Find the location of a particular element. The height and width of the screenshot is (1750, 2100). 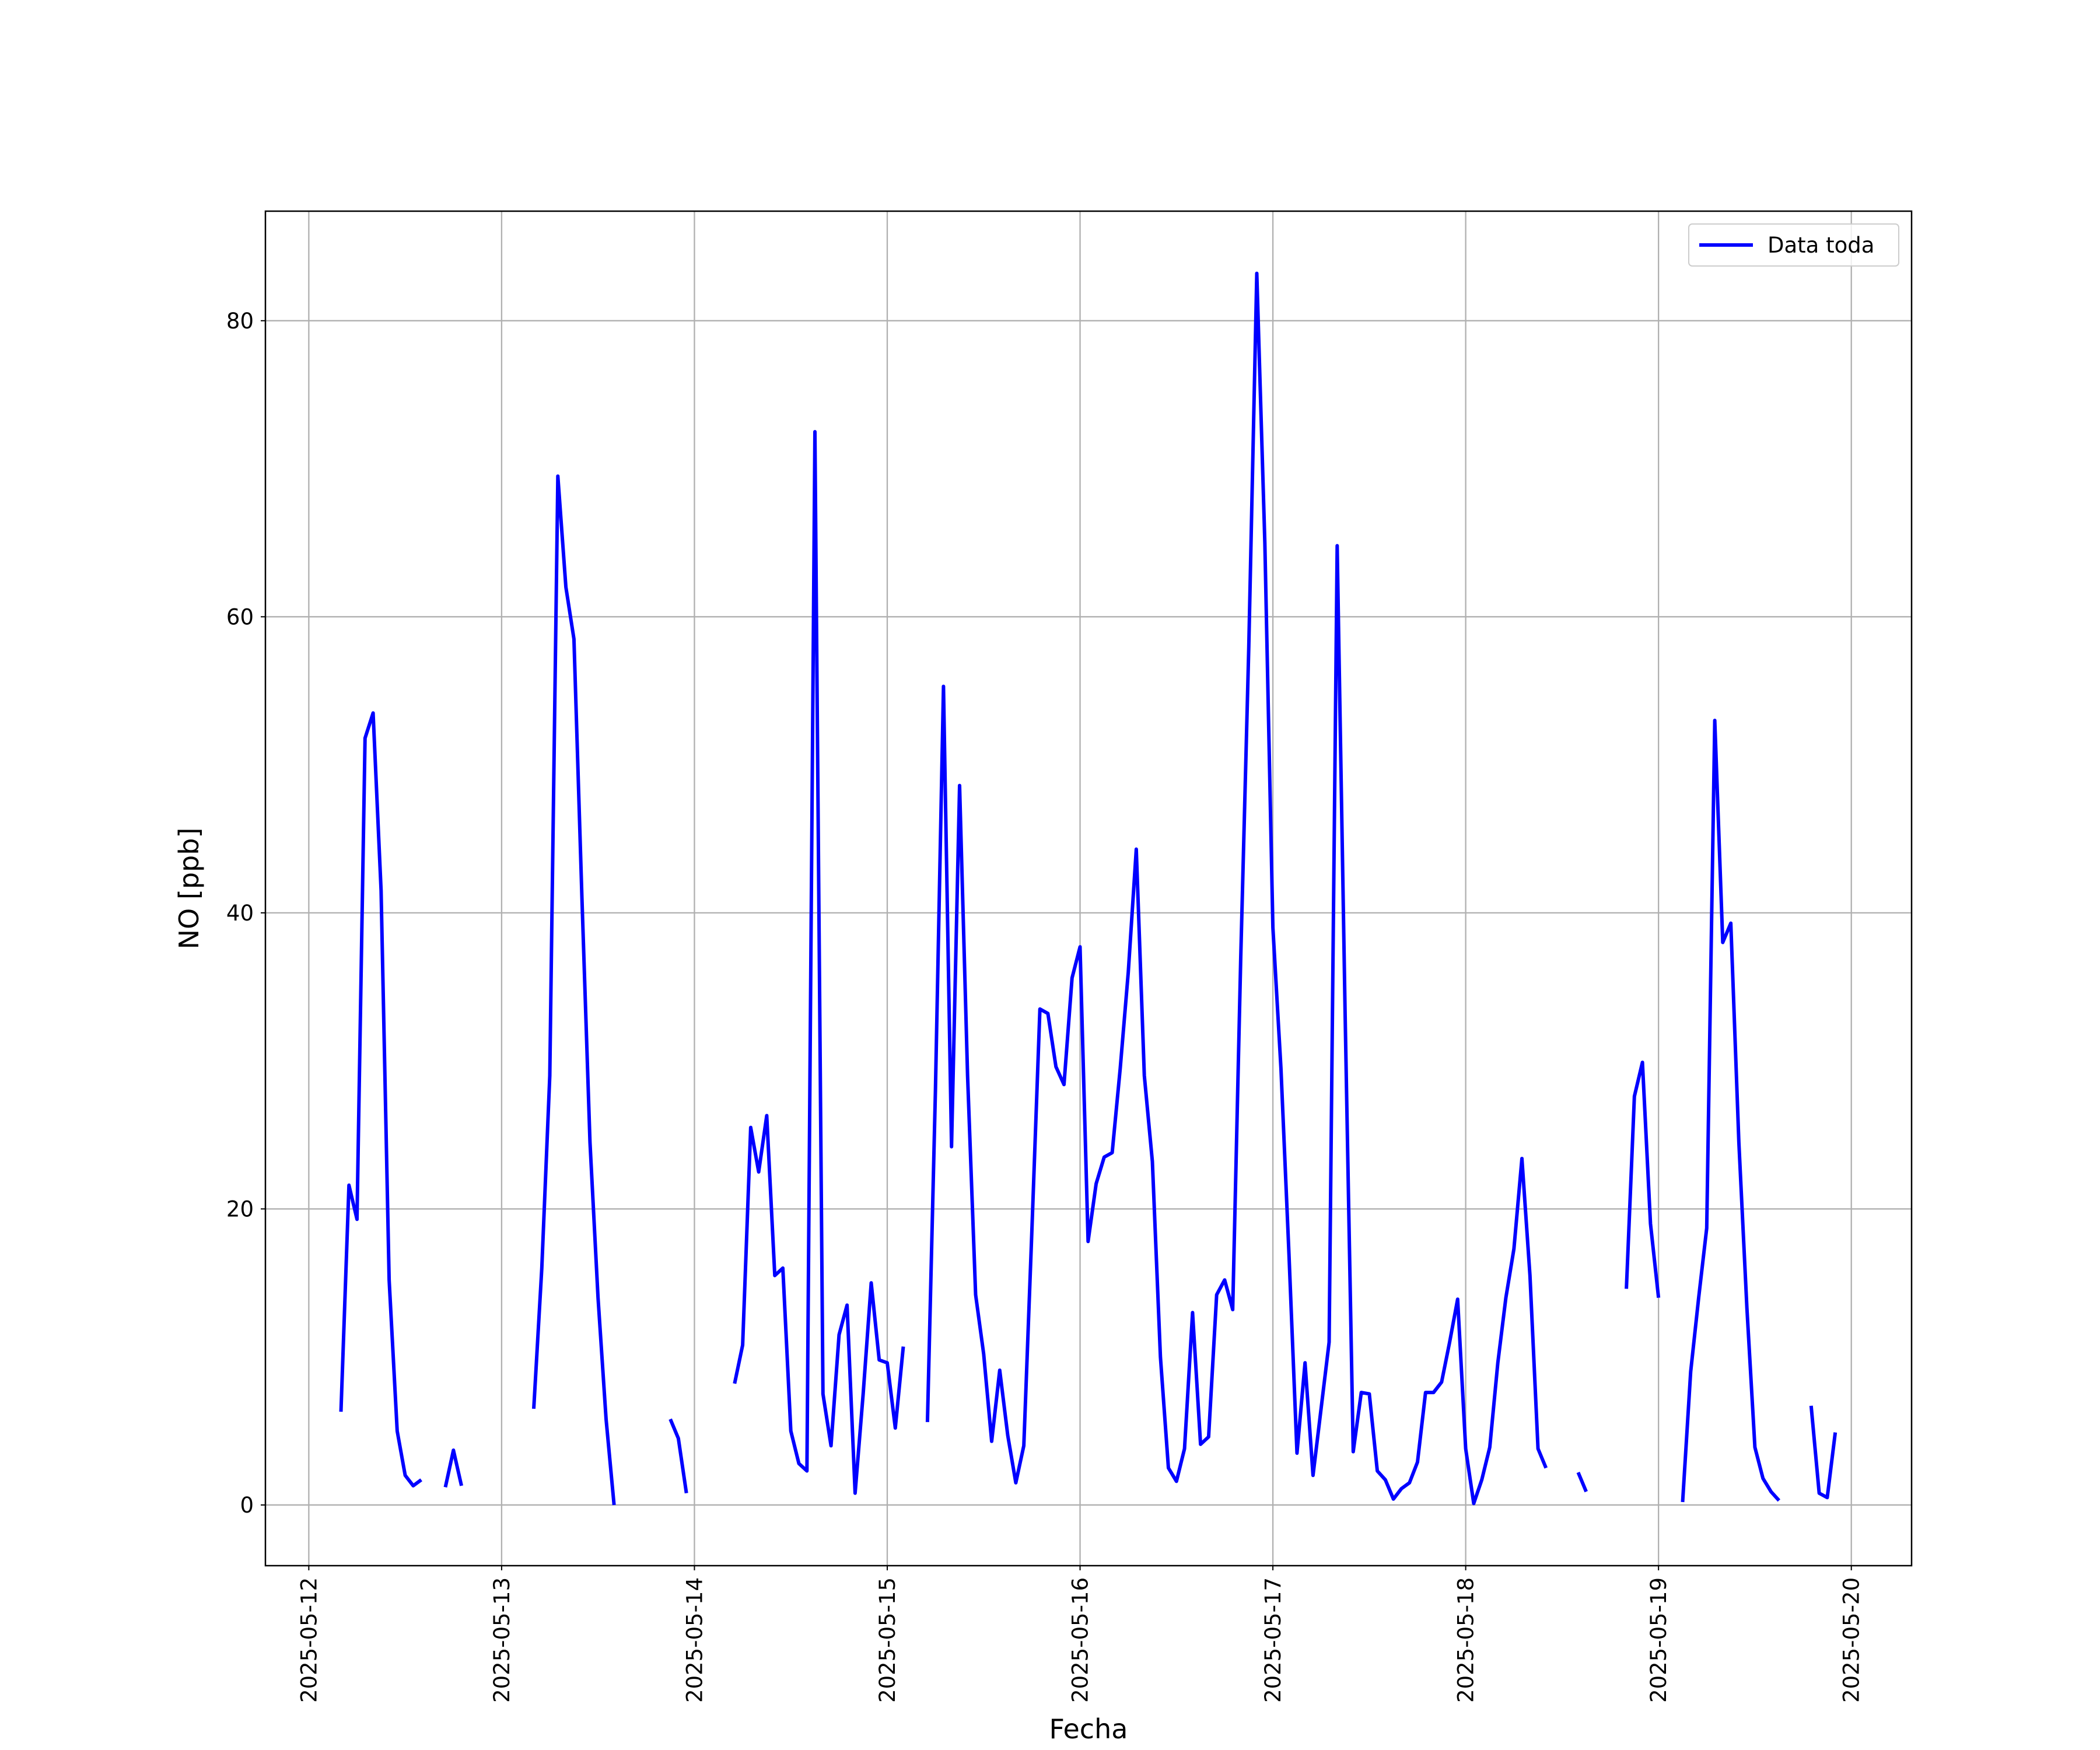

y-axis-label: NO [ppb] is located at coordinates (189, 889).